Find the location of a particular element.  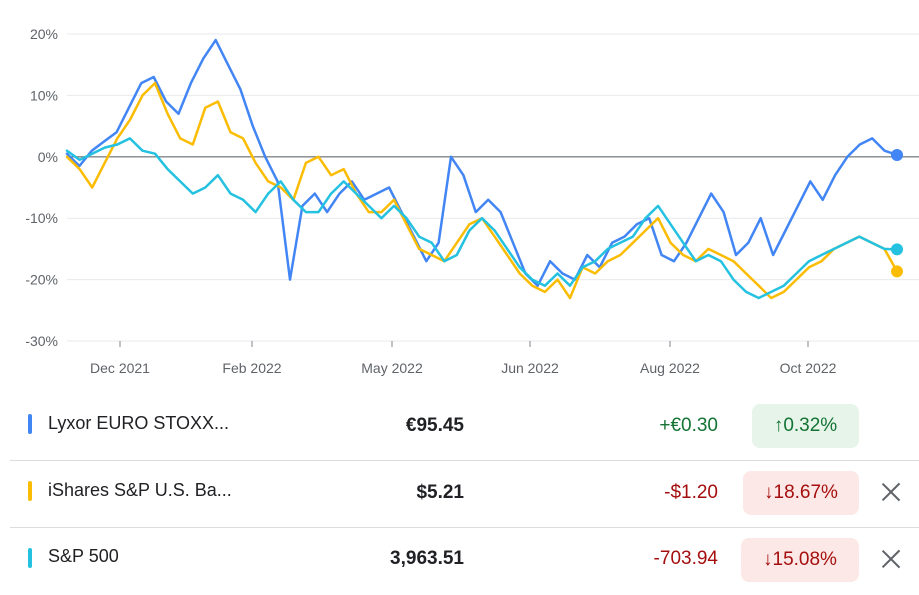

percent-change-badge: ↑ 0.32% is located at coordinates (805, 426).